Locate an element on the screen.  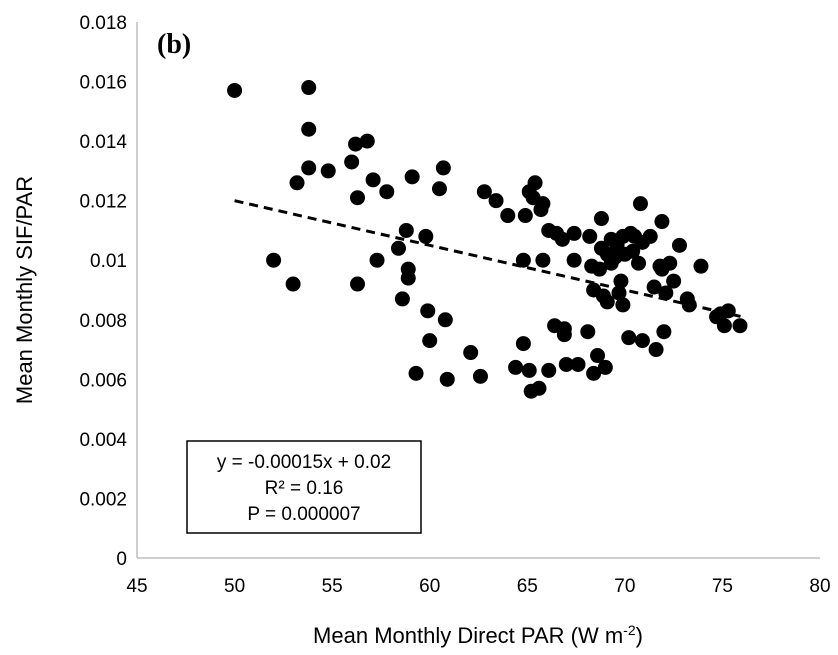
stats-box-border is located at coordinates (304, 487).